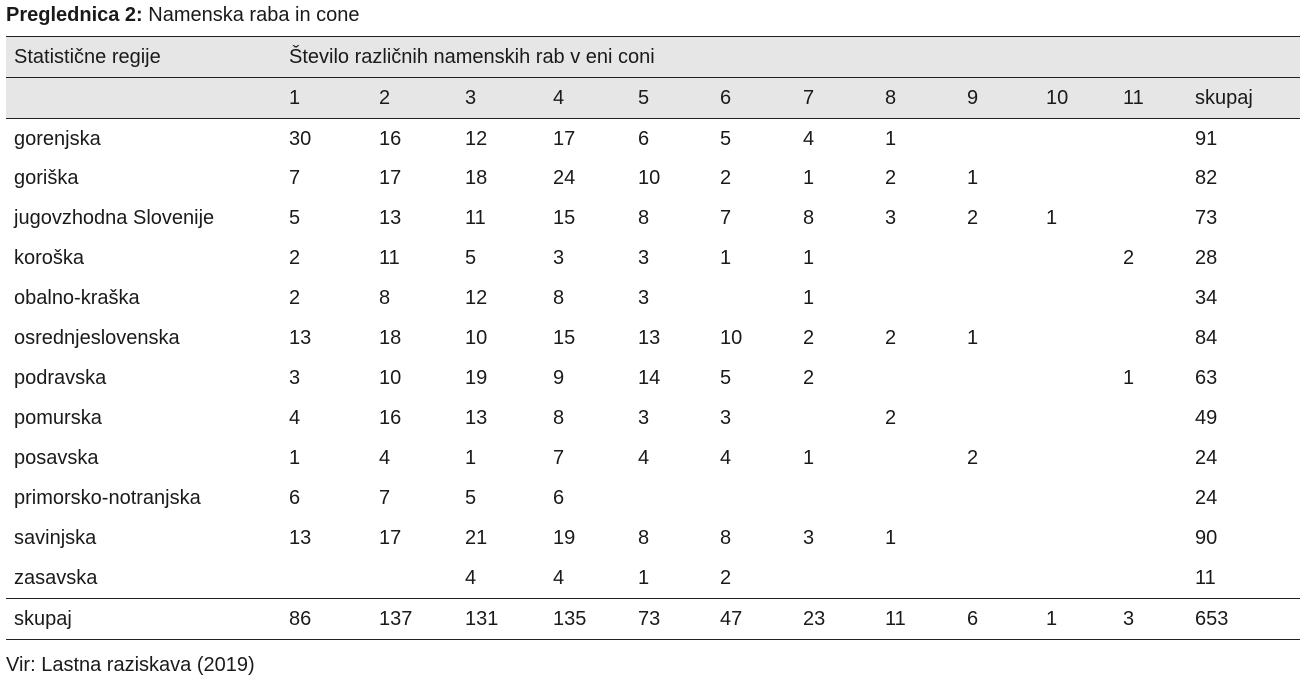  I want to click on caption-text: Namenska raba in cone, so click(254, 15).